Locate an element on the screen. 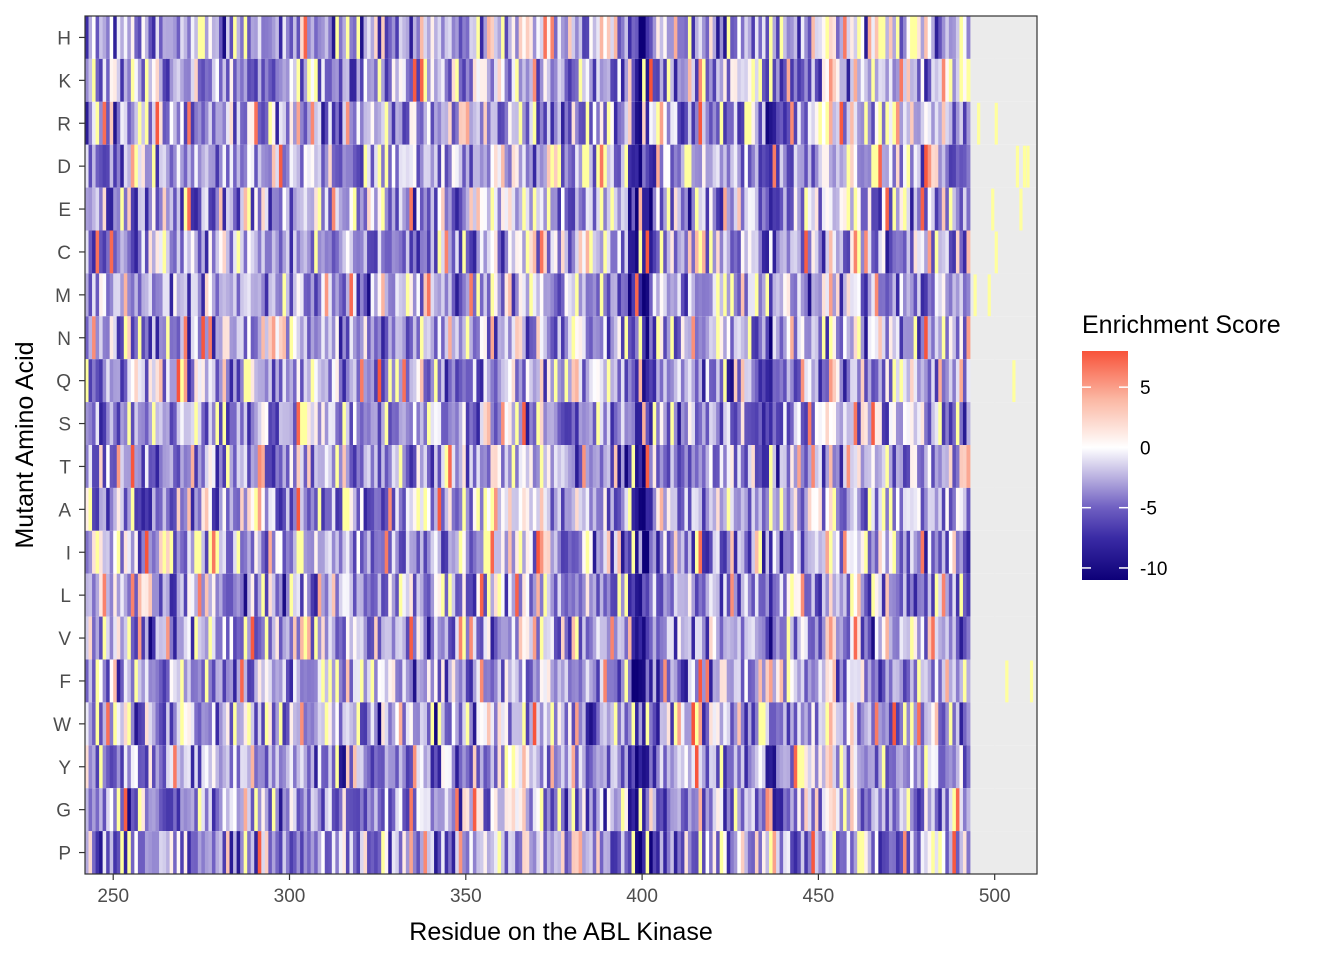  na-region is located at coordinates (1003, 423).